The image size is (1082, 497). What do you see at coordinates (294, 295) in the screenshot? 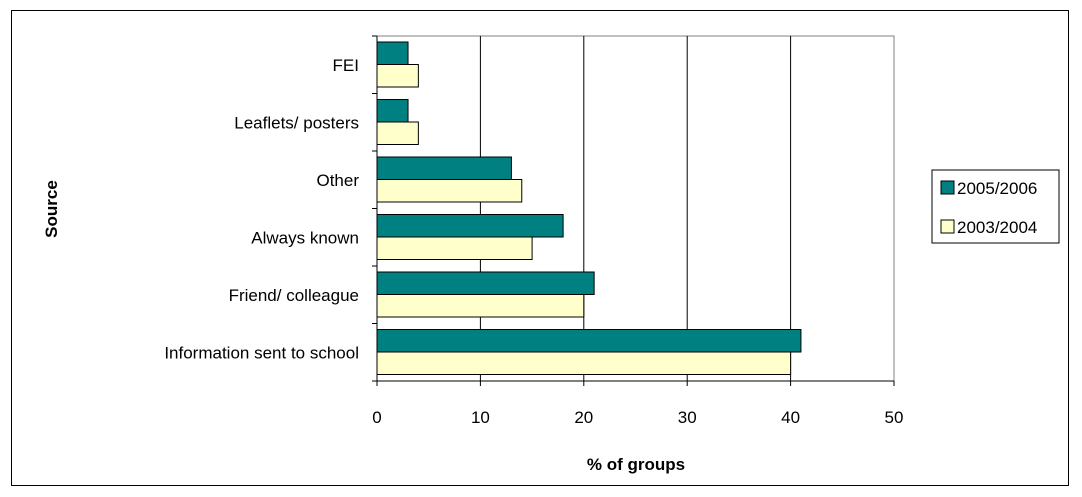
I see `category-label: Friend/ colleague` at bounding box center [294, 295].